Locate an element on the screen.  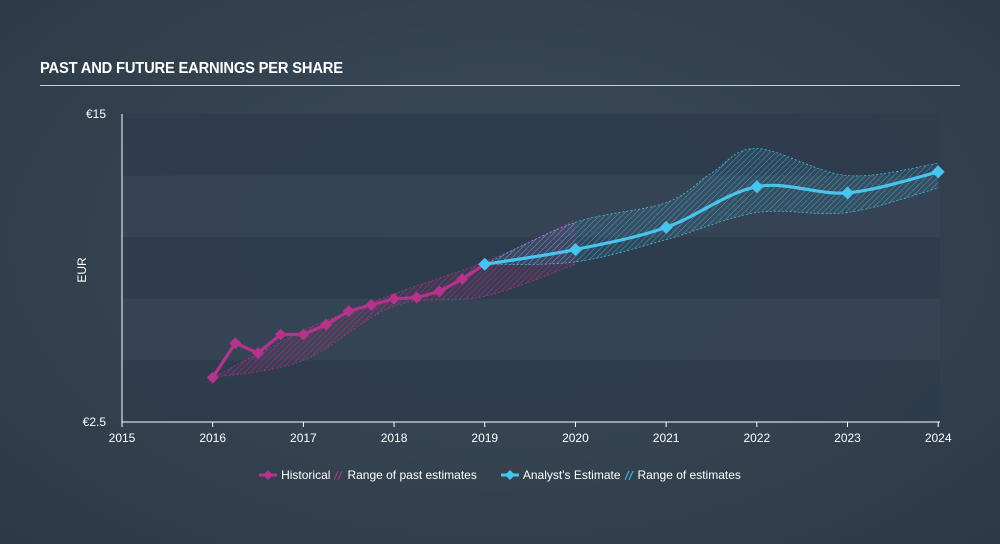
y-tick-label-1: €2.5 is located at coordinates (95, 422).